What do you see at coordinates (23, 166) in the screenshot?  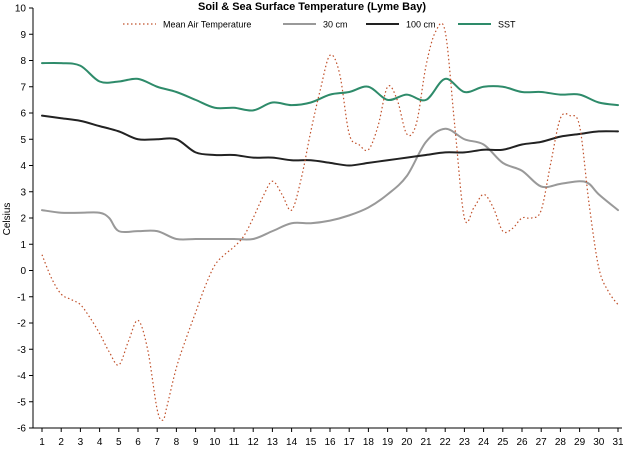 I see `y-tick-label: 4` at bounding box center [23, 166].